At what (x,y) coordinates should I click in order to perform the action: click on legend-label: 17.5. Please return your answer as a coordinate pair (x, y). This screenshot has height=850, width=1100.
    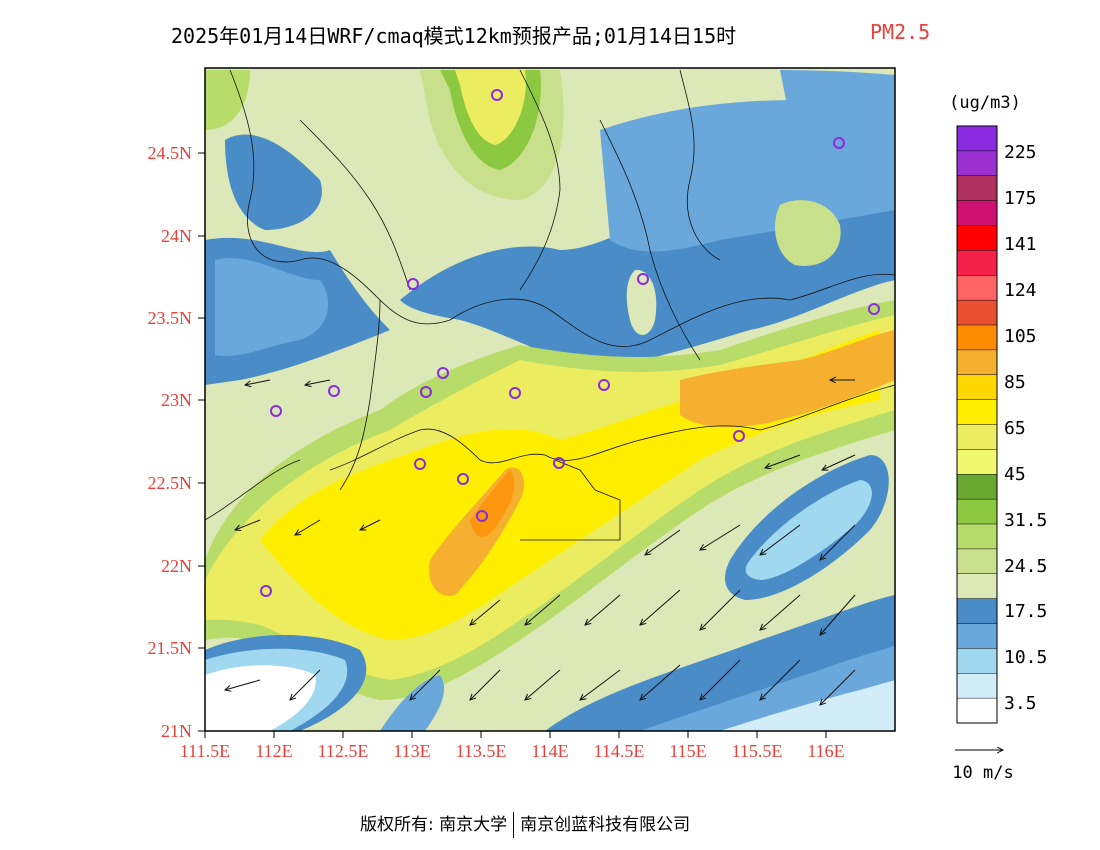
    Looking at the image, I should click on (1025, 611).